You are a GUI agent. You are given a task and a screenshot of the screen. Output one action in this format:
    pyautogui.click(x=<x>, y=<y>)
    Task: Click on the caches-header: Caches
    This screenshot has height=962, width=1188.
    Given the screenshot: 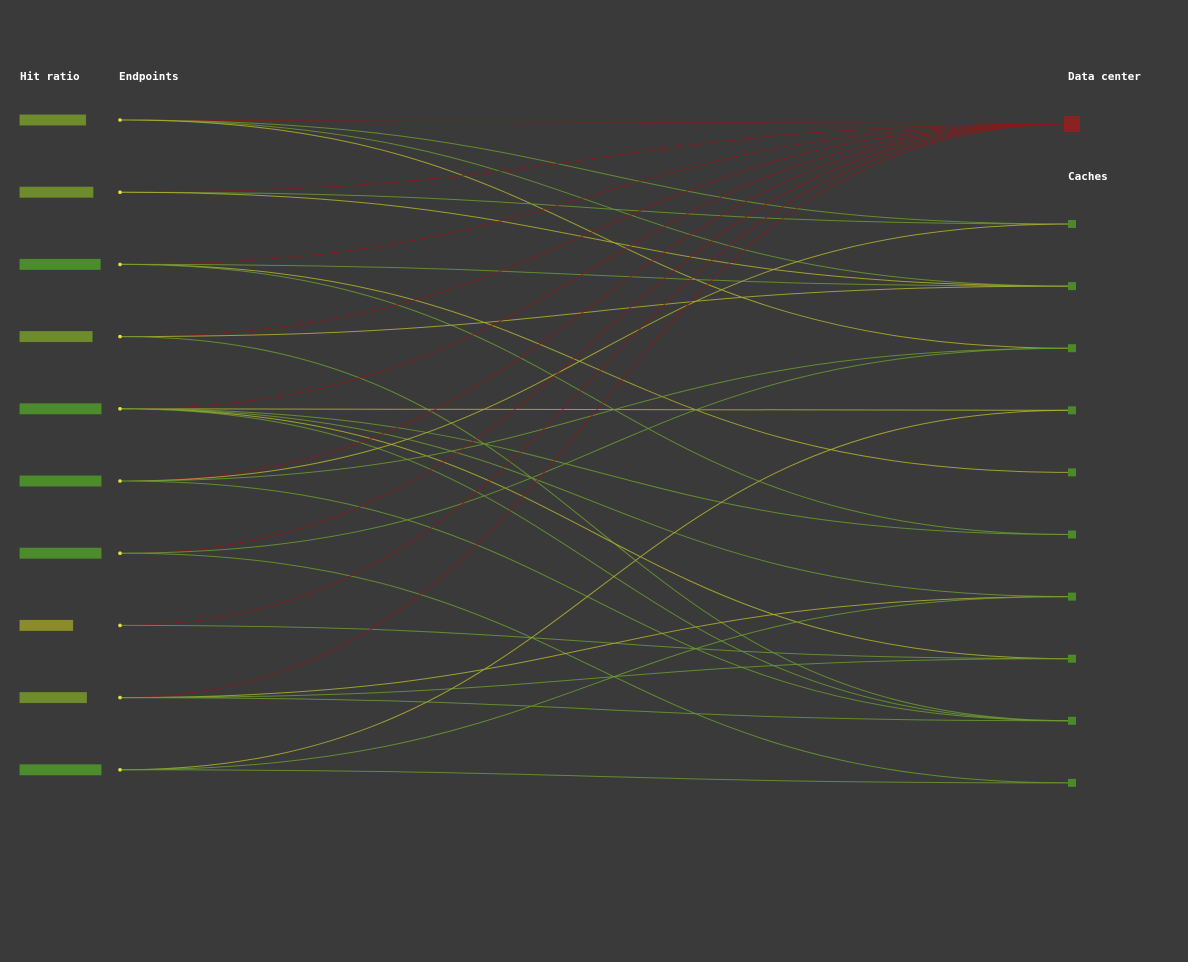 What is the action you would take?
    pyautogui.click(x=1088, y=176)
    